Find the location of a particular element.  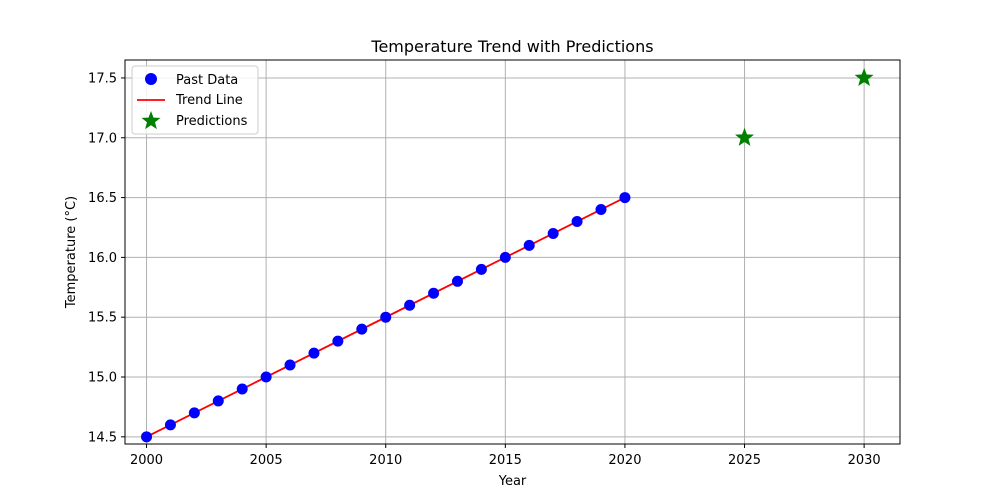

x-axis-label: Year is located at coordinates (512, 481).